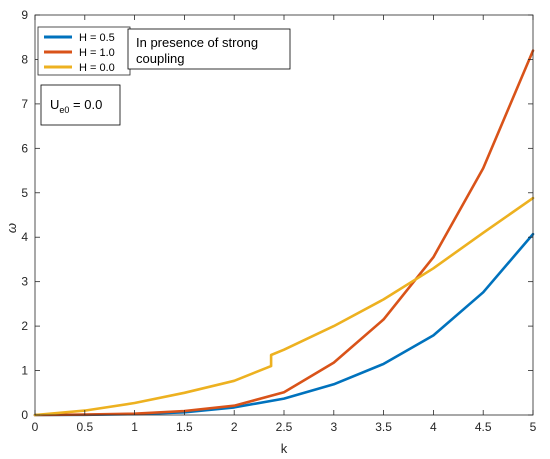  What do you see at coordinates (35, 427) in the screenshot?
I see `x-tick-label: 0` at bounding box center [35, 427].